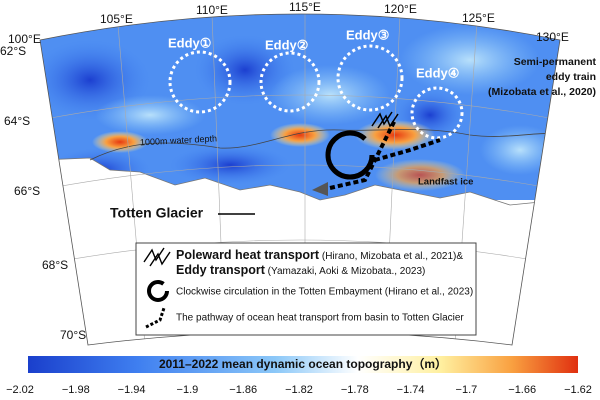 The width and height of the screenshot is (600, 400). What do you see at coordinates (17, 121) in the screenshot?
I see `lat-label: 64°S` at bounding box center [17, 121].